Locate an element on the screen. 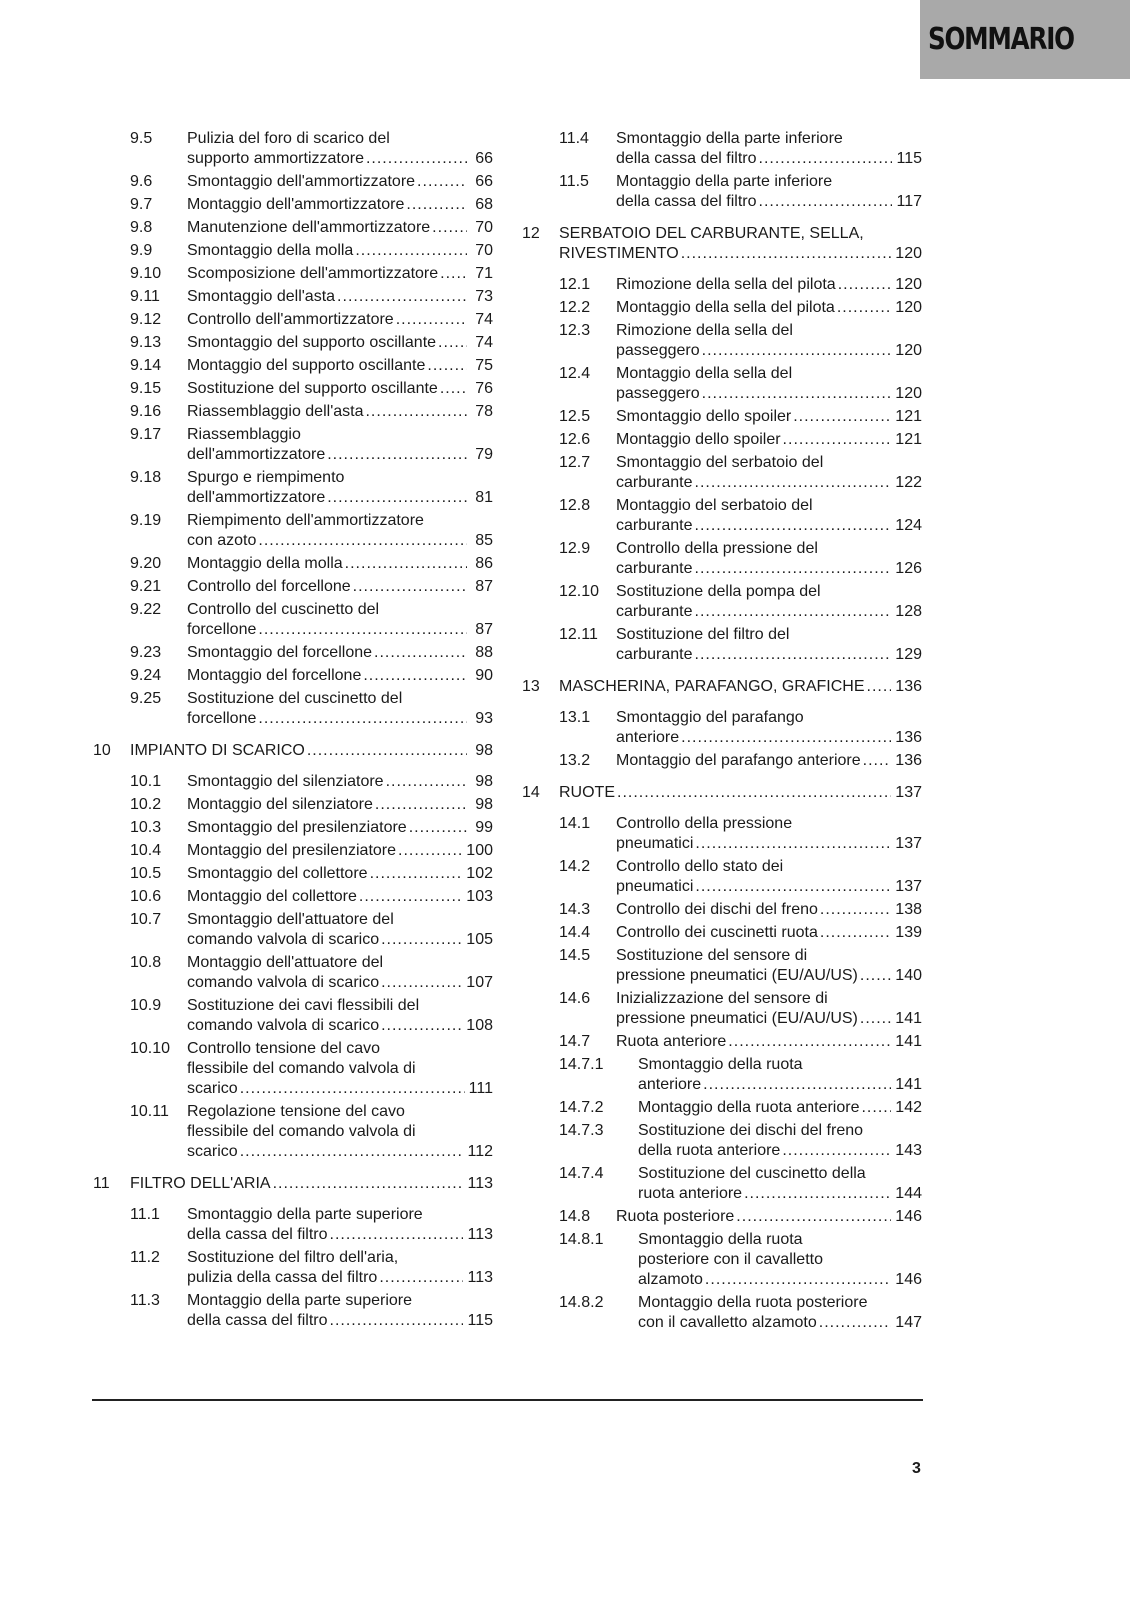 The image size is (1130, 1600). toc-entry: 14.7.2 Montaggio della ruota anteriore 142 is located at coordinates (722, 1108).